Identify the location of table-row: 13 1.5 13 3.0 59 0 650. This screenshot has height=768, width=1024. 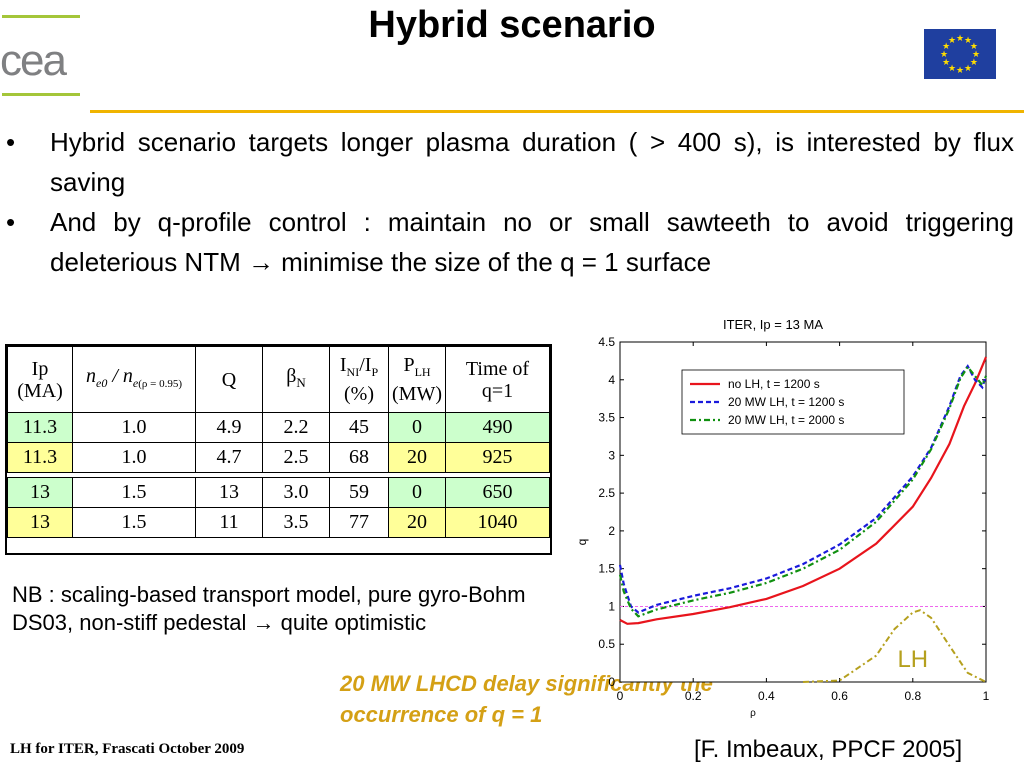
(278, 492).